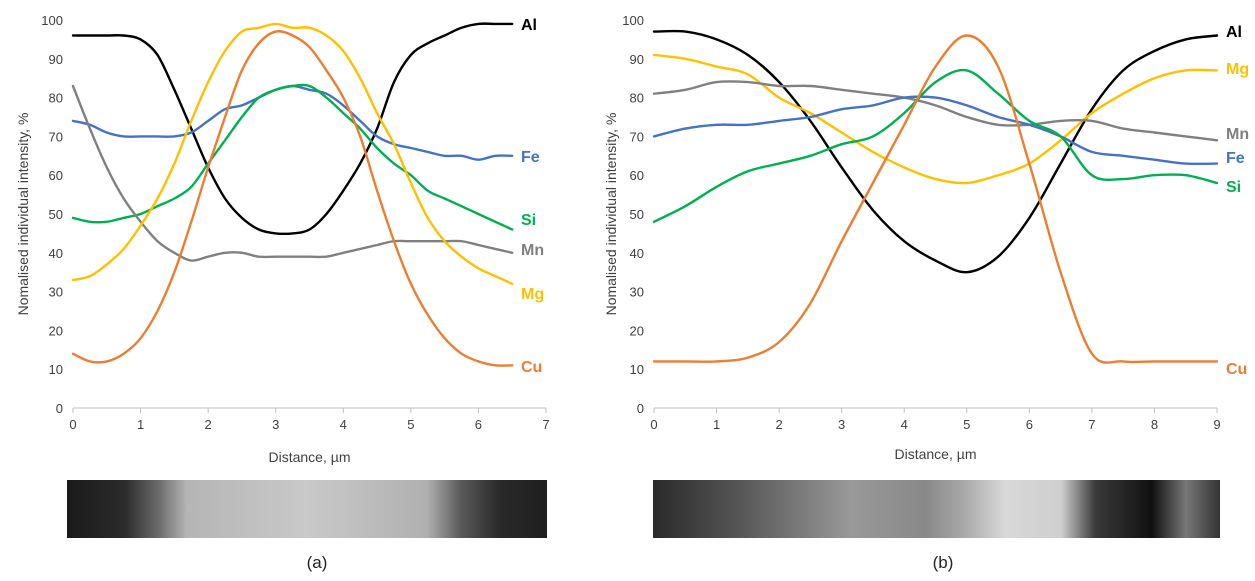  What do you see at coordinates (943, 562) in the screenshot?
I see `panel-label-b: (b)` at bounding box center [943, 562].